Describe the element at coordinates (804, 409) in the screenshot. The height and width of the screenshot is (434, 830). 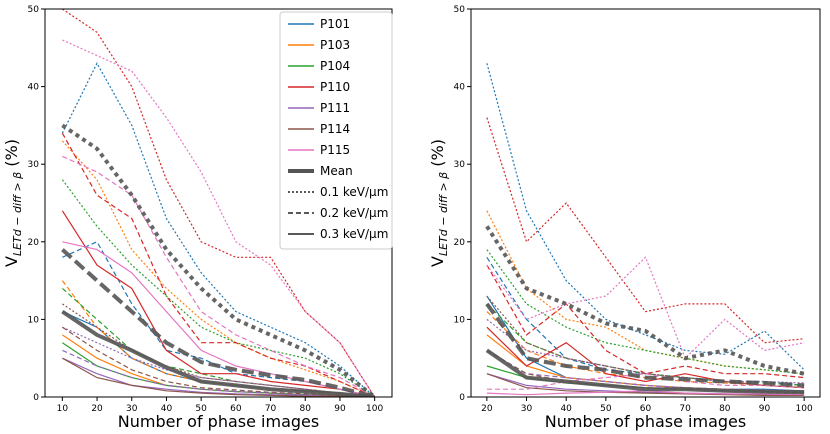
I see `right-xtick-label-100: 100` at that location.